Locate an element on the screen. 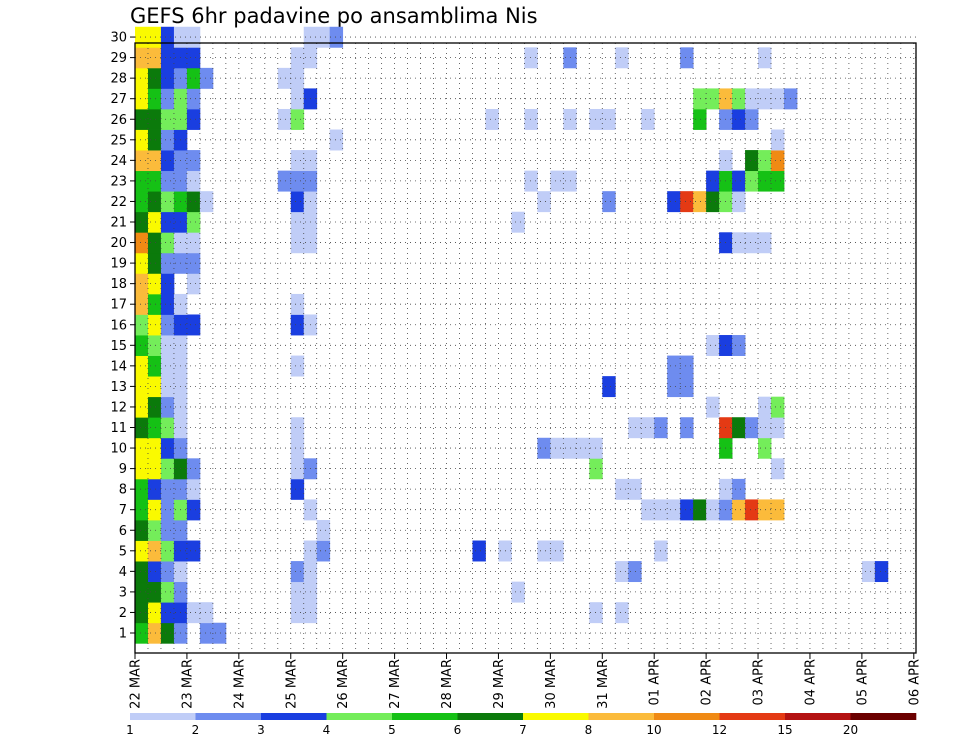 The height and width of the screenshot is (742, 960). y-tick-label: 4 is located at coordinates (123, 572).